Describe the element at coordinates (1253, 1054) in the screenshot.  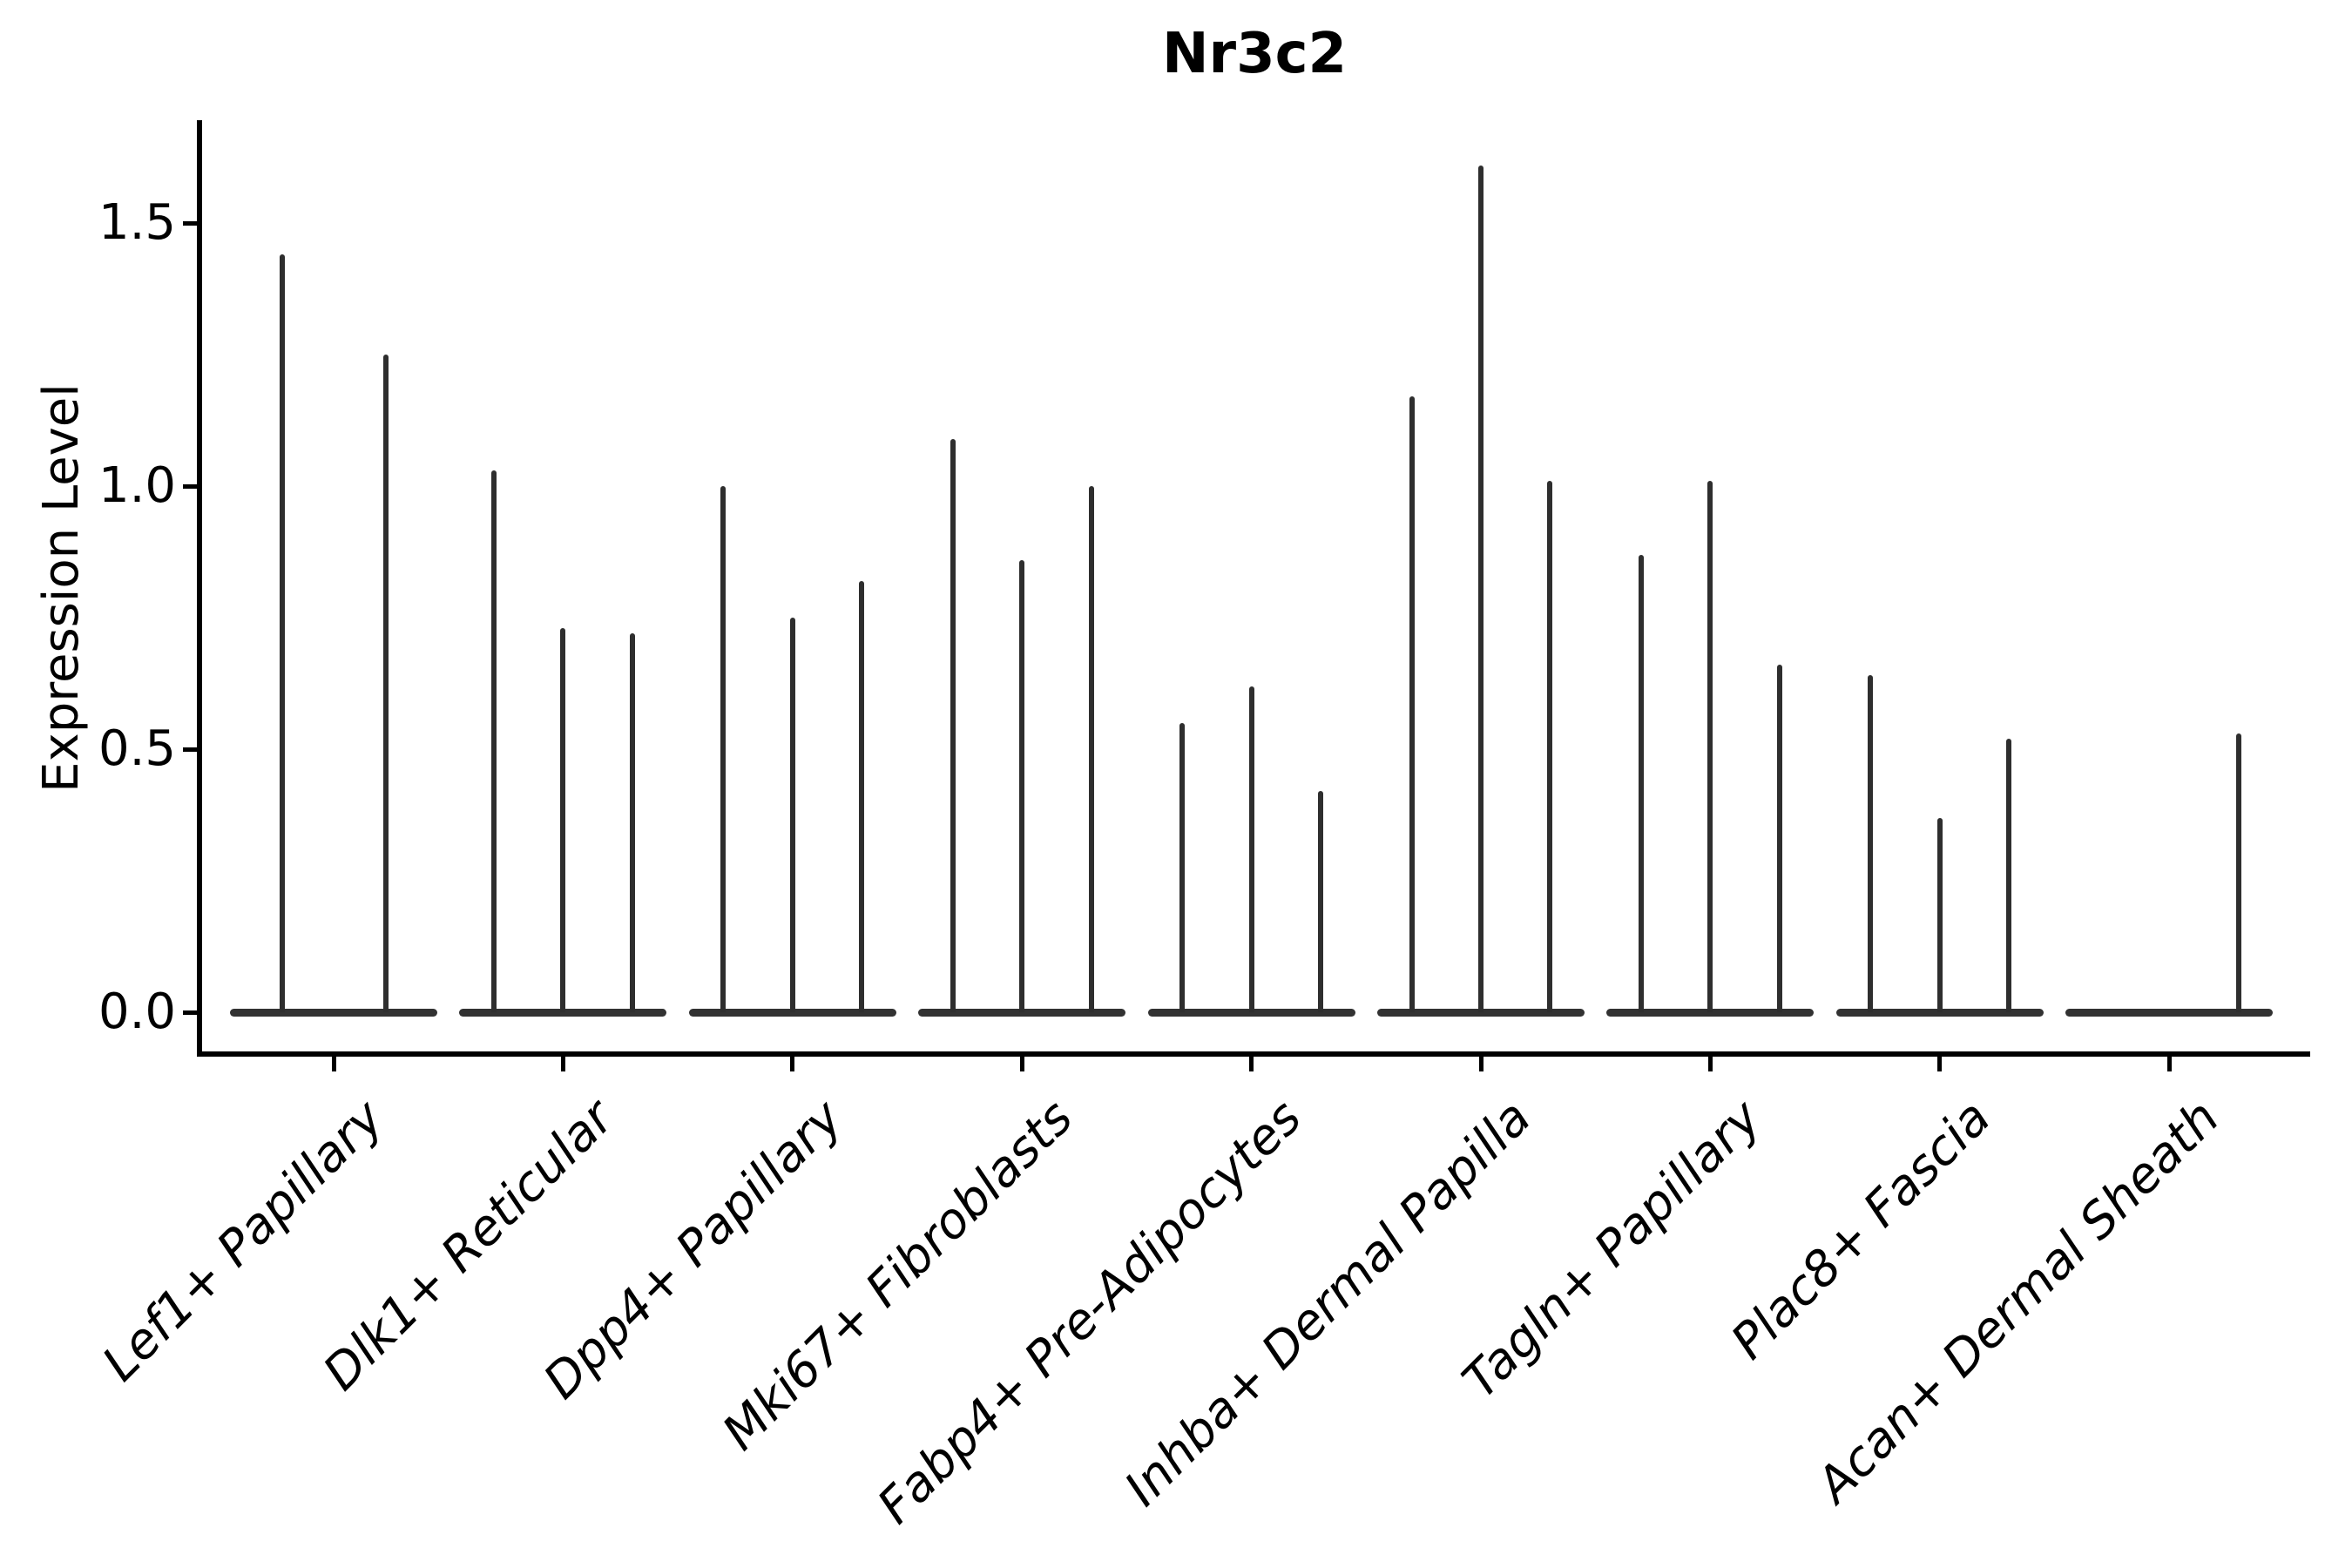
I see `x-axis-spine` at that location.